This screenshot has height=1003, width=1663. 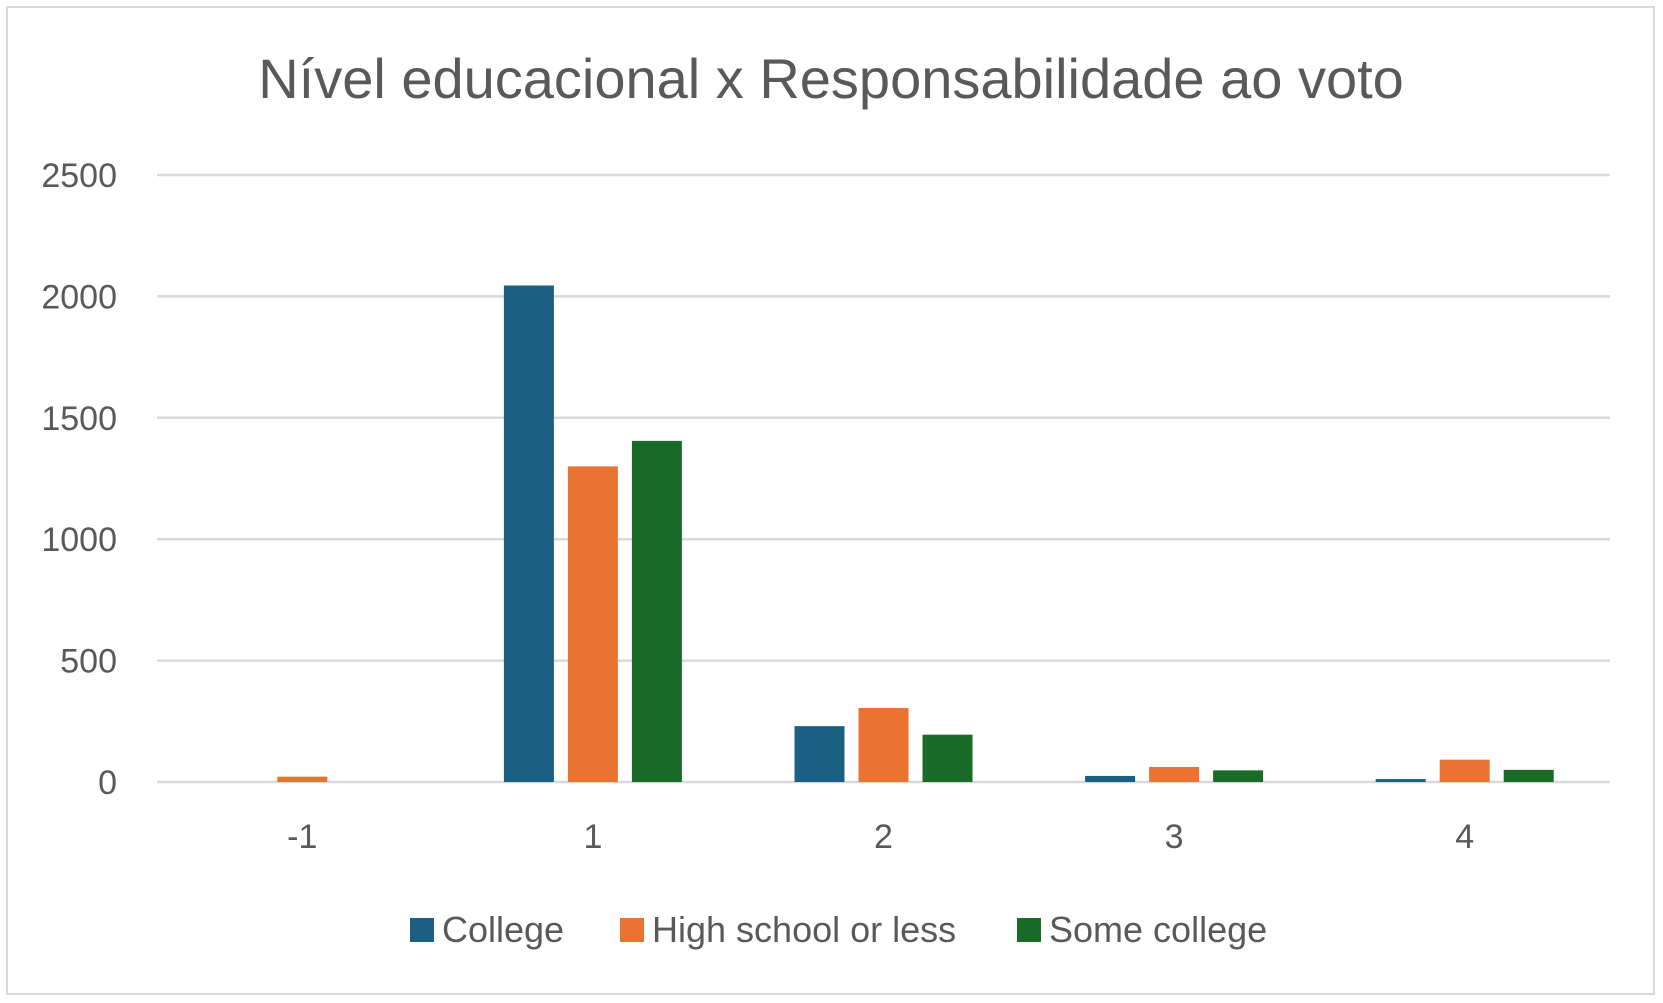 What do you see at coordinates (1158, 929) in the screenshot?
I see `legend-label-some-college: Some college` at bounding box center [1158, 929].